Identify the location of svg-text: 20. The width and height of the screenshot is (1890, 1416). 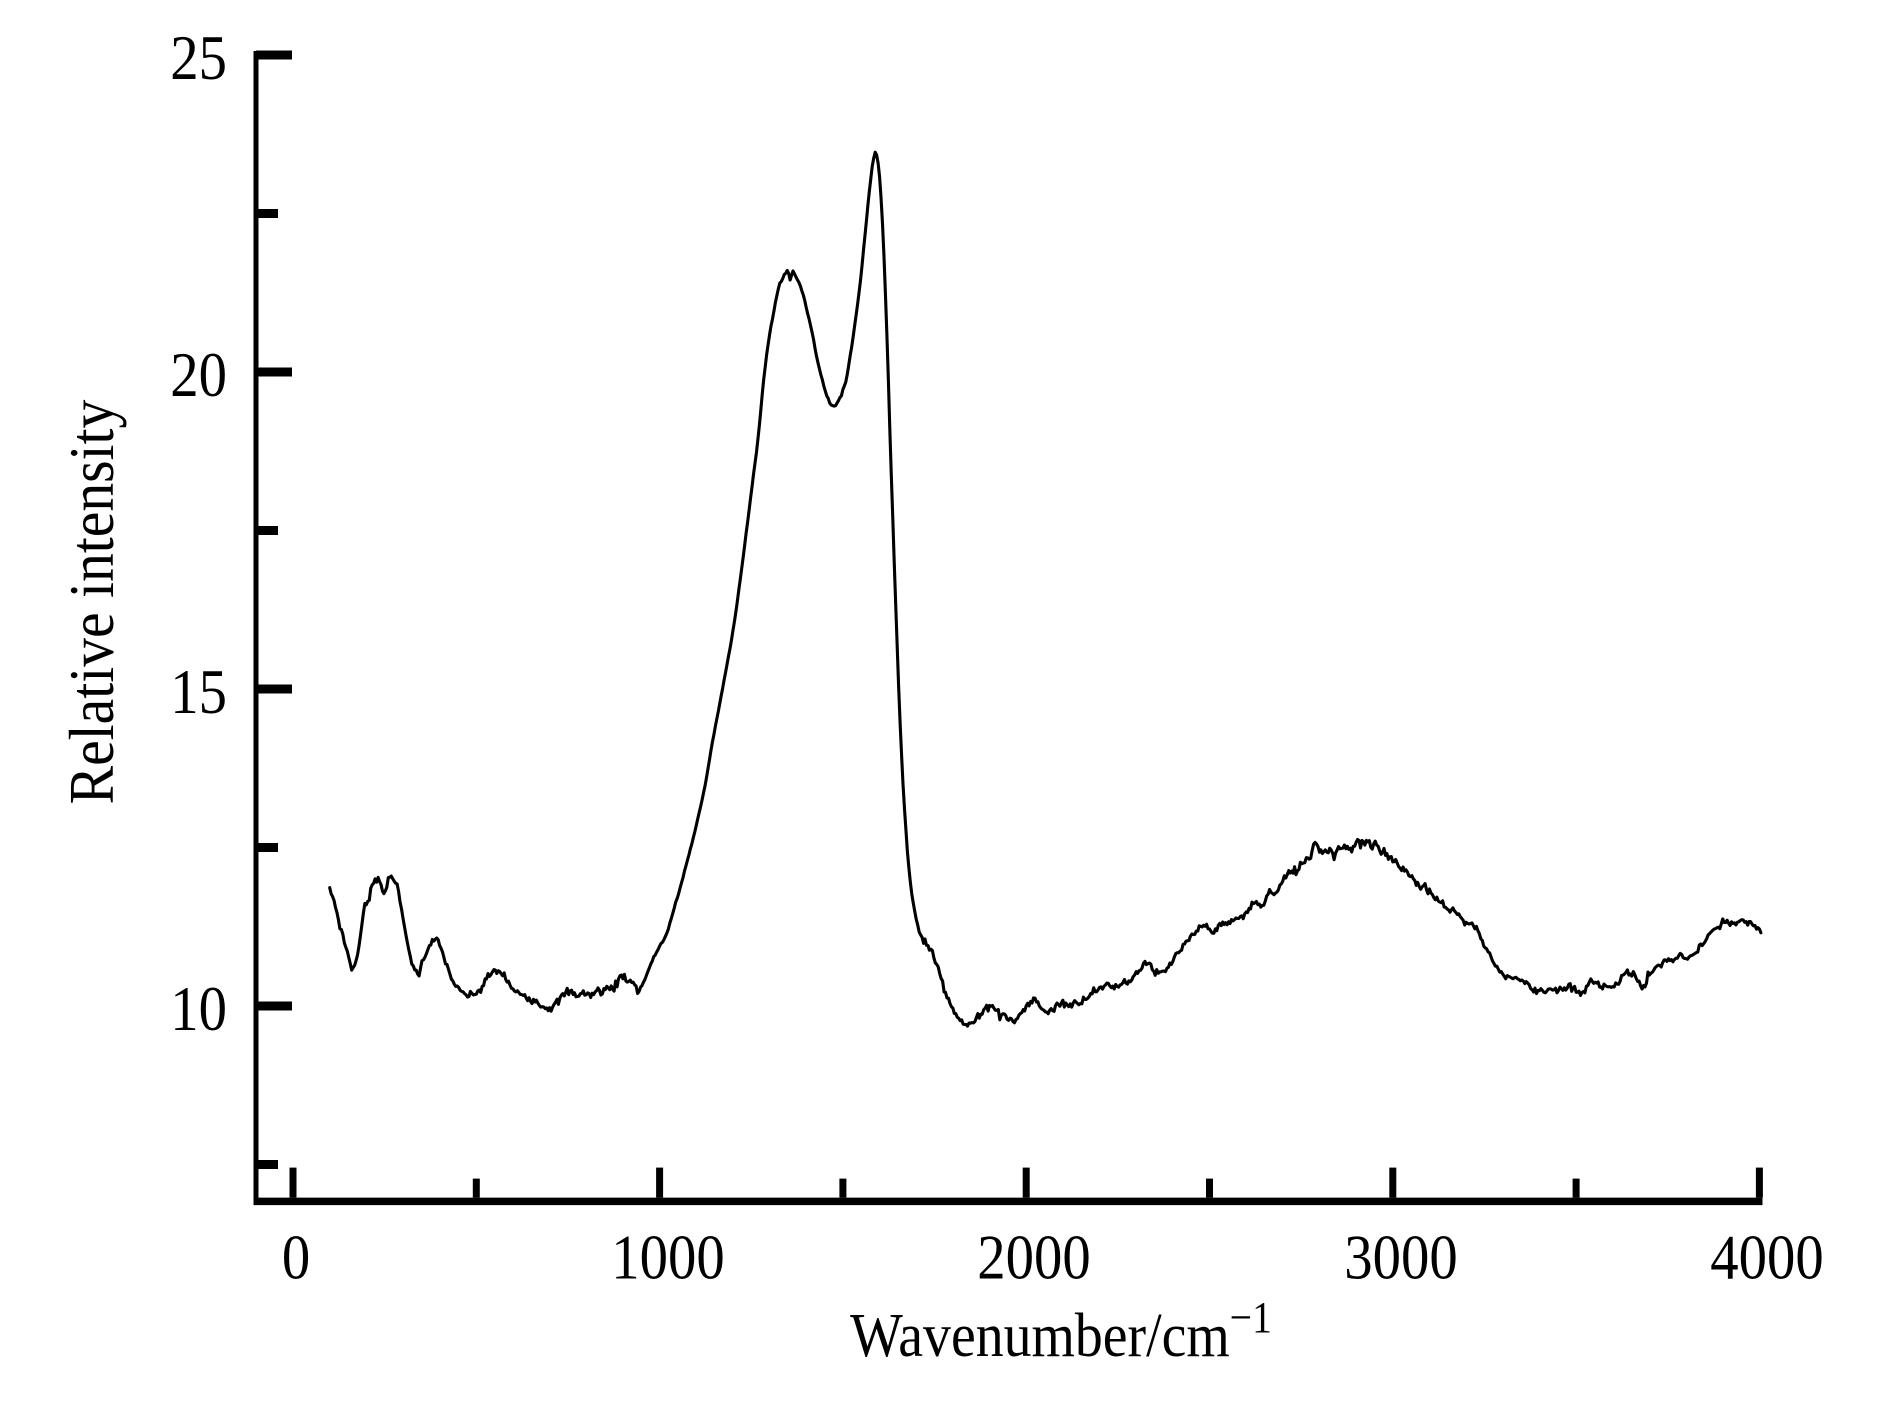
(198, 374).